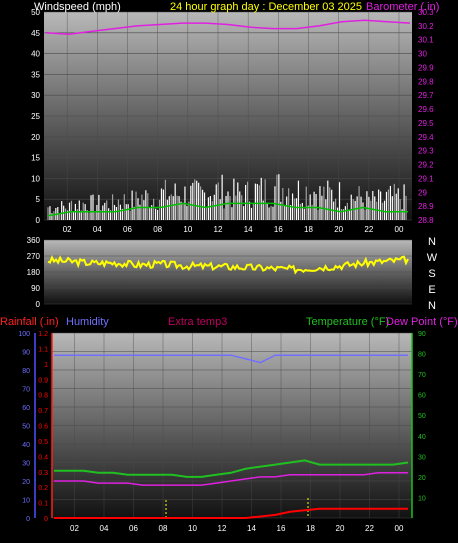 This screenshot has height=543, width=458. Describe the element at coordinates (369, 528) in the screenshot. I see `x-tick: 22` at that location.